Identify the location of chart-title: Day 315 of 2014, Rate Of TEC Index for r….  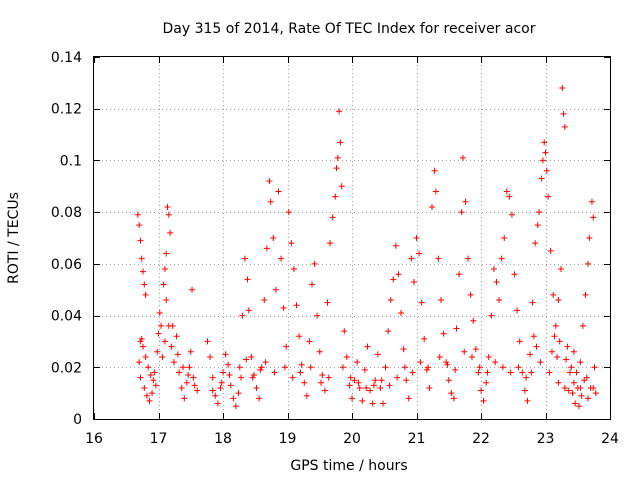
(349, 29).